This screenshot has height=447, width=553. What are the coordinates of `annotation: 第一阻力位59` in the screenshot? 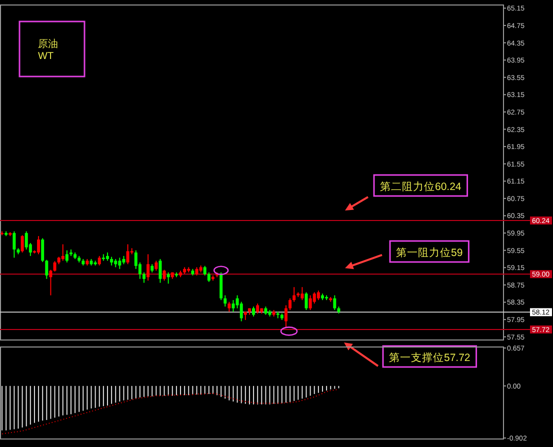 It's located at (429, 251).